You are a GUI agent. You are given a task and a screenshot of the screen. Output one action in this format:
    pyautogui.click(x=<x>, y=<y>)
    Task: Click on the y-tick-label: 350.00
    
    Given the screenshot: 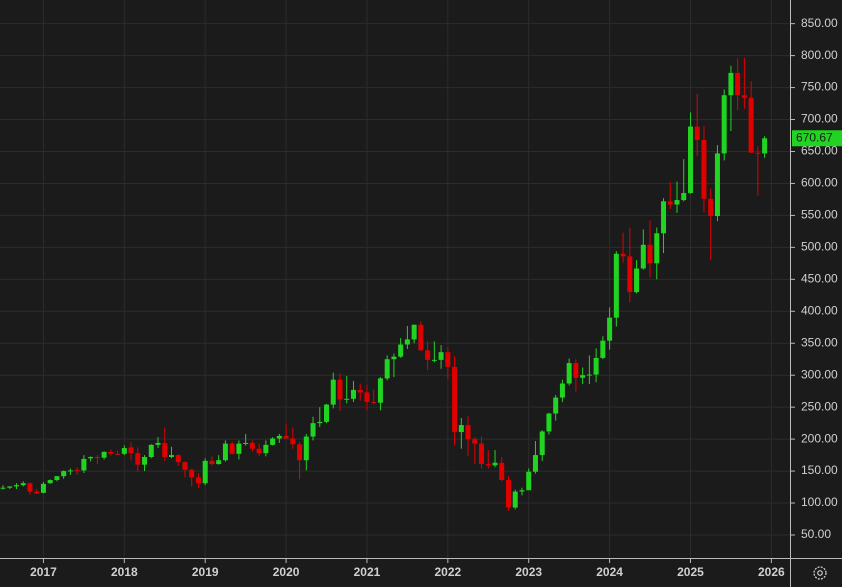 What is the action you would take?
    pyautogui.click(x=819, y=342)
    